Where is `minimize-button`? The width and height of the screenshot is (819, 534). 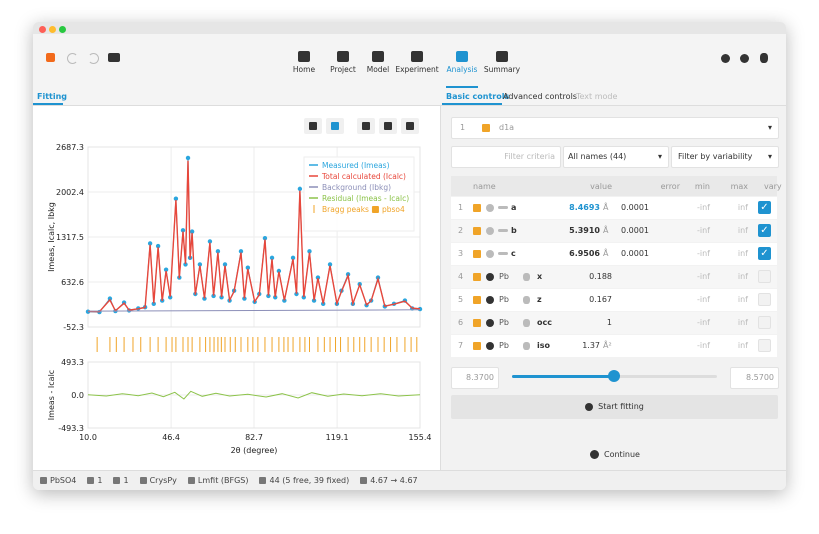 minimize-button is located at coordinates (52, 29).